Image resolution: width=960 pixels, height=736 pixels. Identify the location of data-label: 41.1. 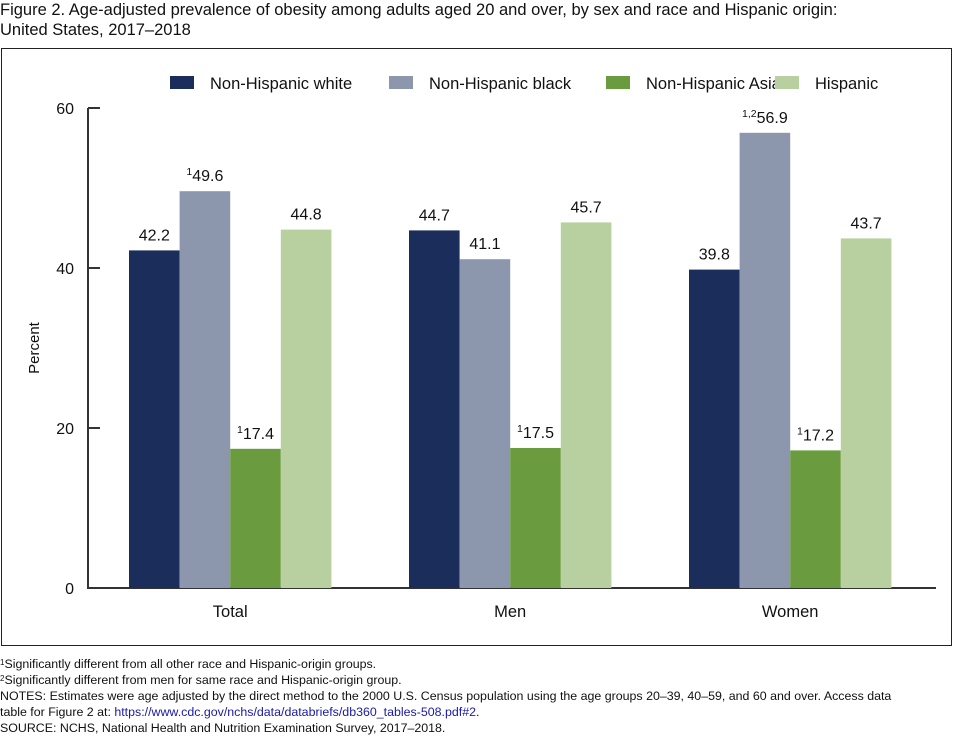
(484, 244).